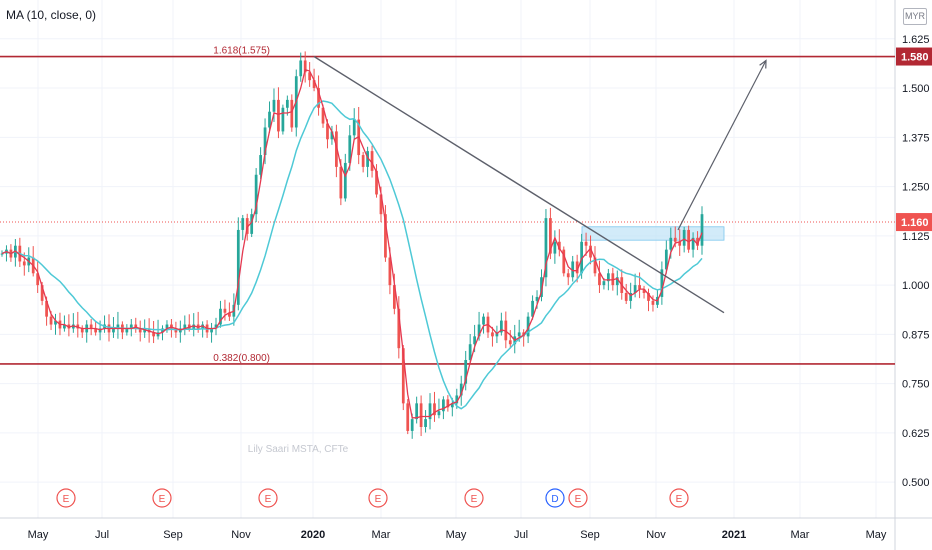 This screenshot has width=932, height=550. I want to click on price-label-box, so click(914, 222).